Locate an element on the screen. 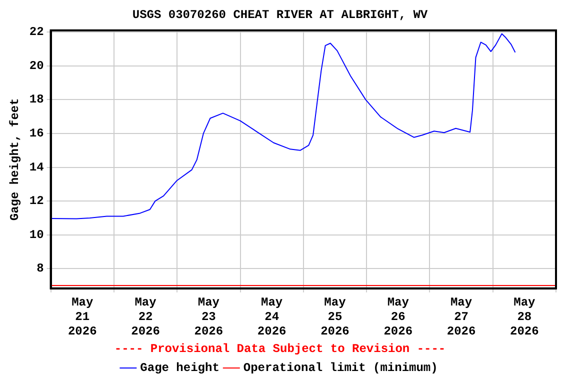  y-axis-title: Gage height, feet is located at coordinates (15, 159).